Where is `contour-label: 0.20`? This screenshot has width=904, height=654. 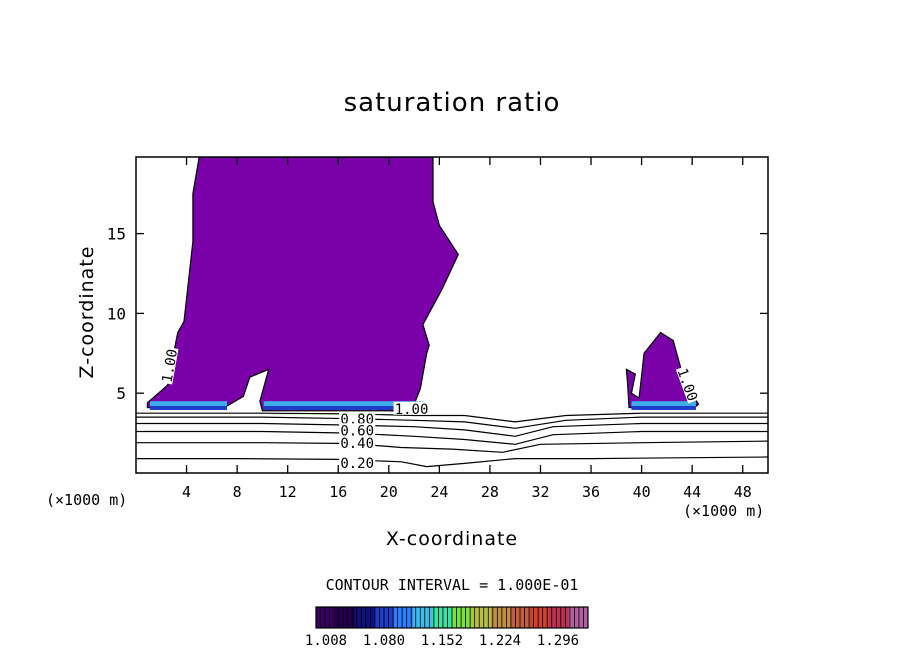
contour-label: 0.20 is located at coordinates (357, 464).